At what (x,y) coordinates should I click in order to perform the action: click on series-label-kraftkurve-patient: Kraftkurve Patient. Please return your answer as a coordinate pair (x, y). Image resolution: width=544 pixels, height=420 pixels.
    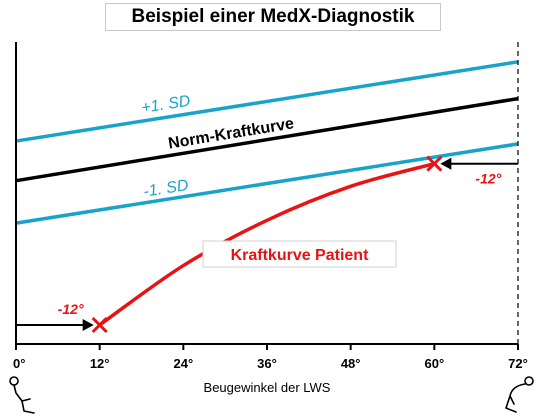
    Looking at the image, I should click on (300, 255).